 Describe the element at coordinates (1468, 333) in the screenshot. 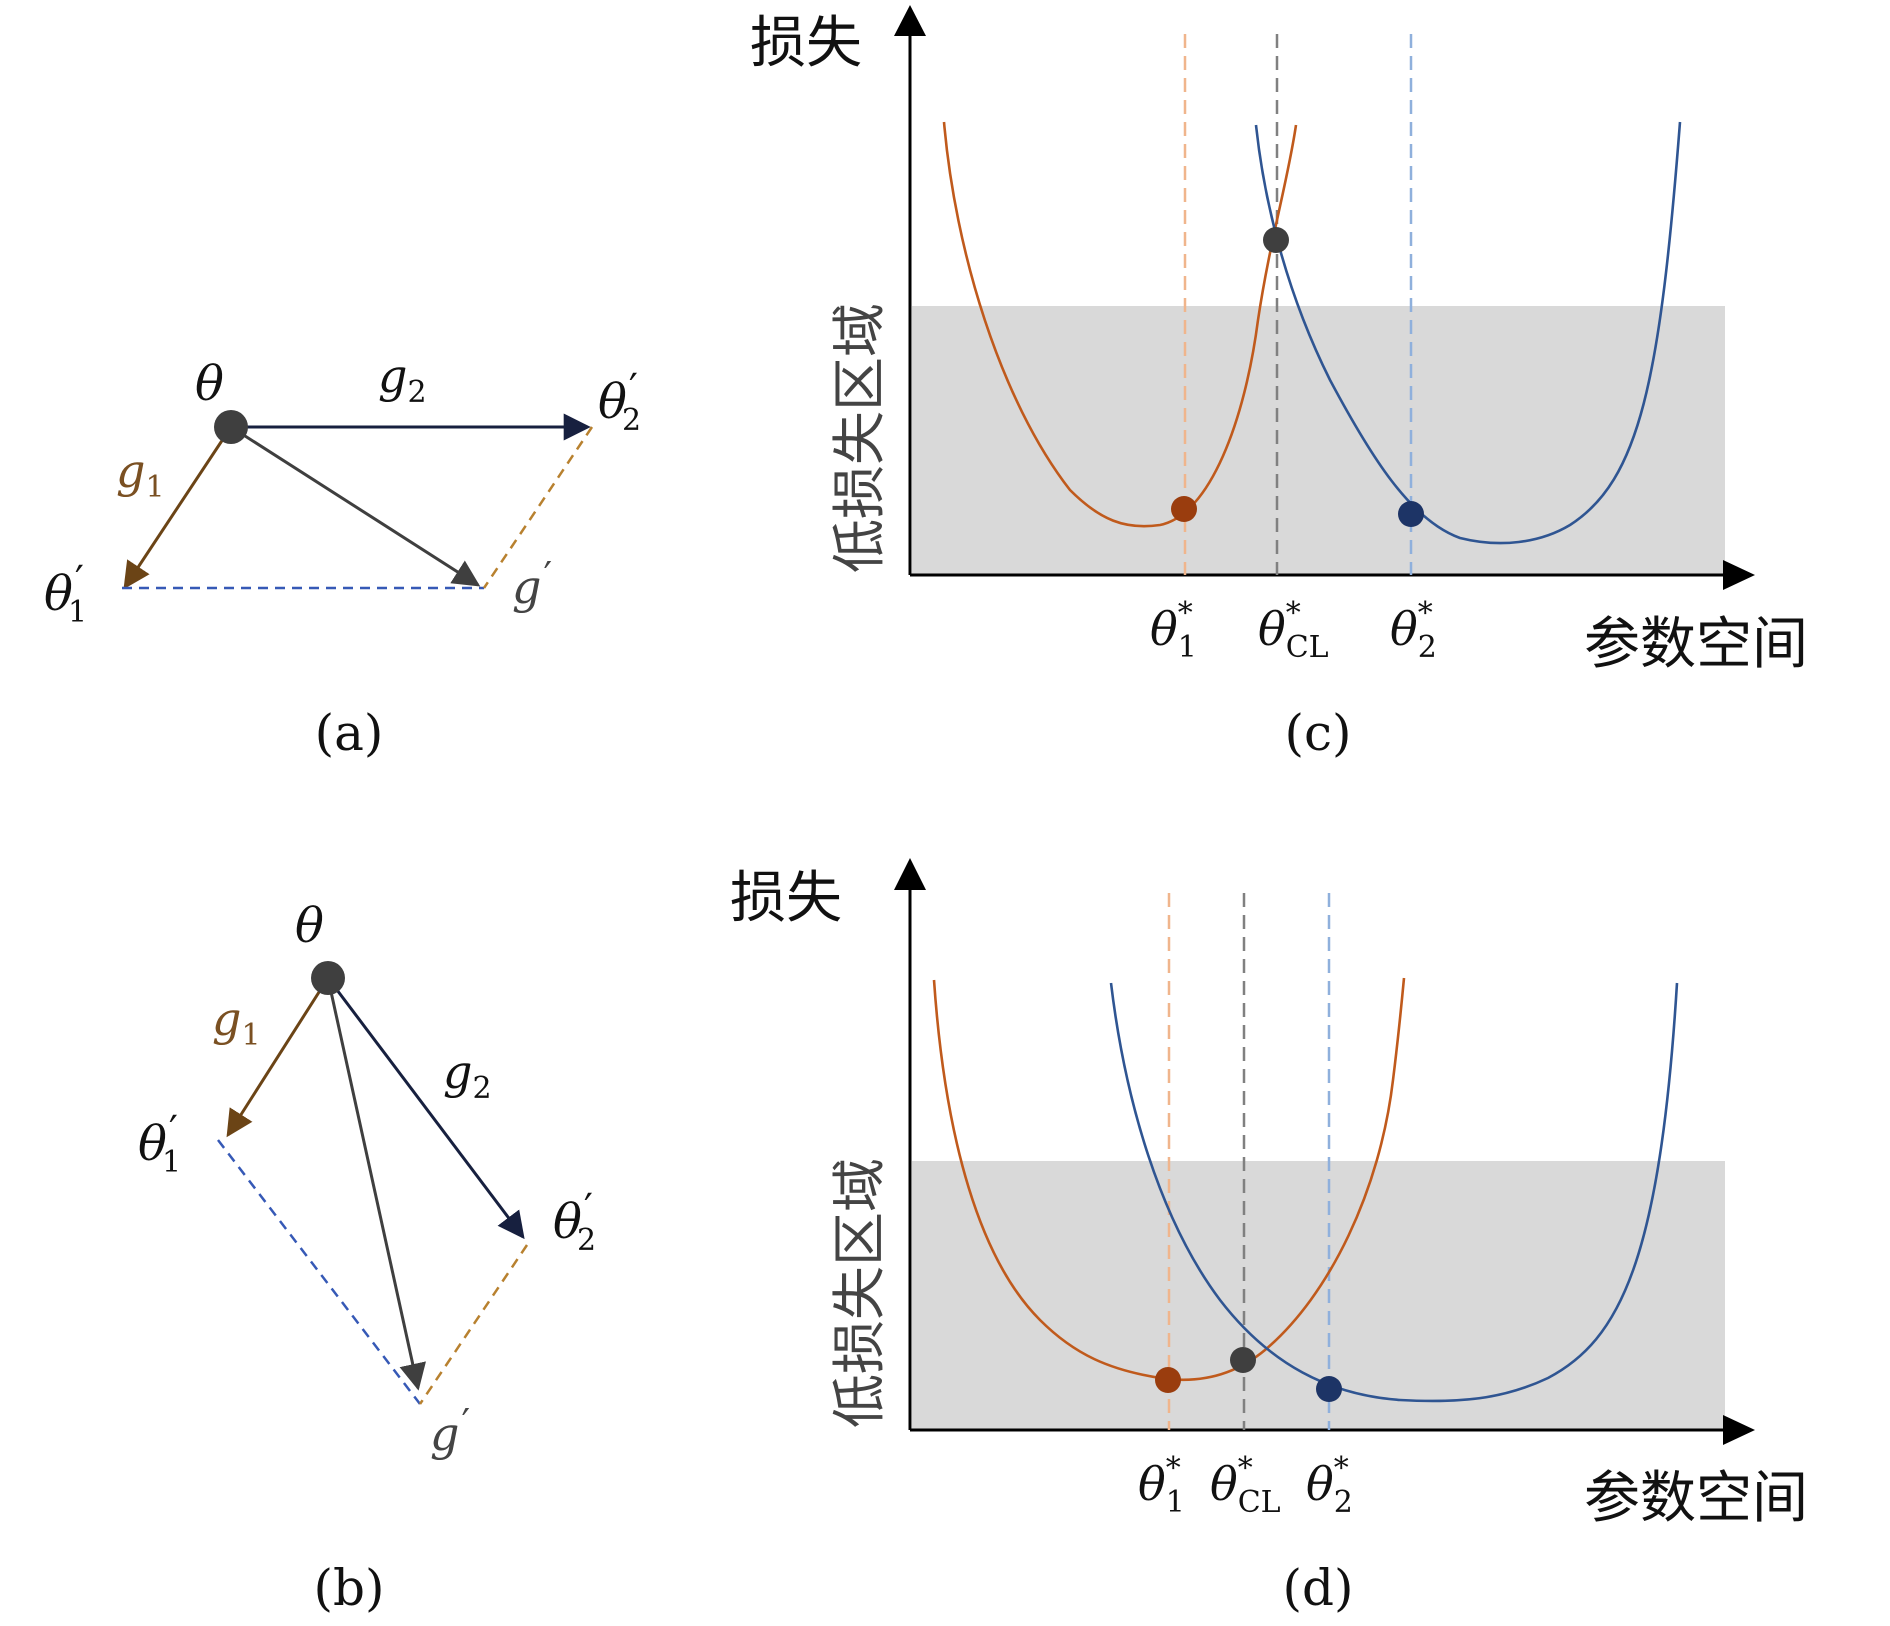

I see `task2-loss-curve-c` at that location.